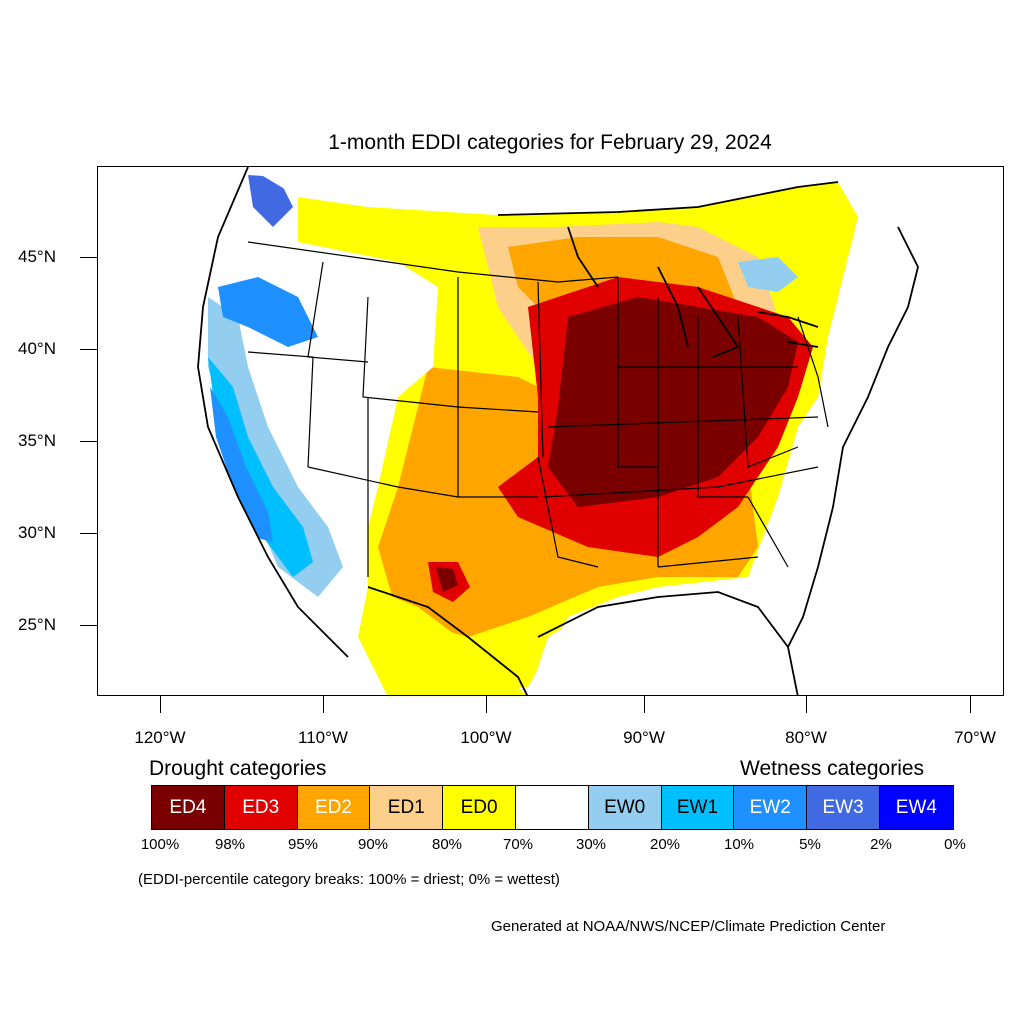 The image size is (1024, 1024). I want to click on break-label: 20%, so click(665, 844).